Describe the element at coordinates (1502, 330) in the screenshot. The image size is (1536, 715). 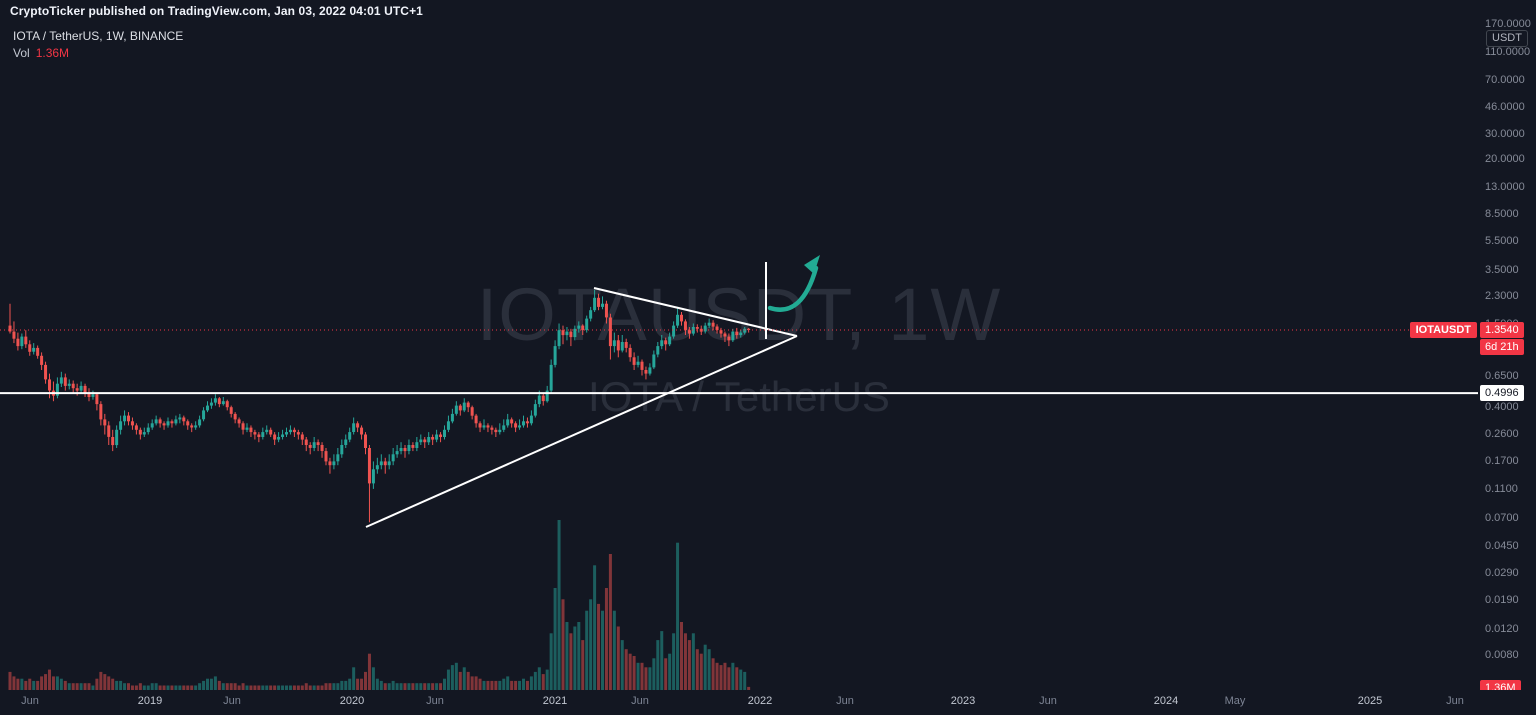
I see `last-price-badge: 1.3540` at that location.